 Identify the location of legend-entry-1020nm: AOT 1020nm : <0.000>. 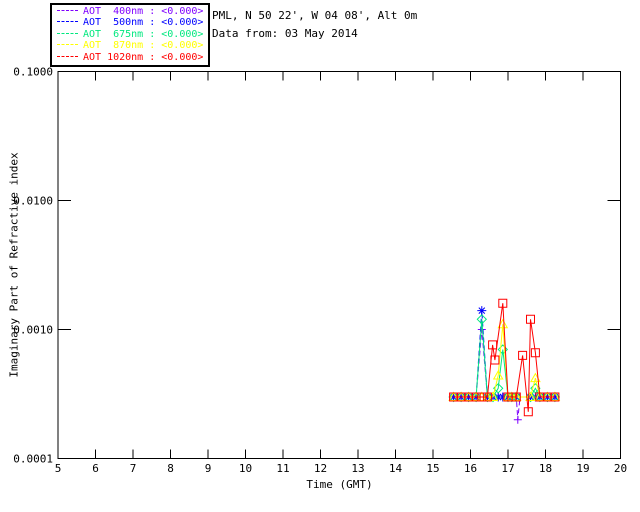
(131, 57).